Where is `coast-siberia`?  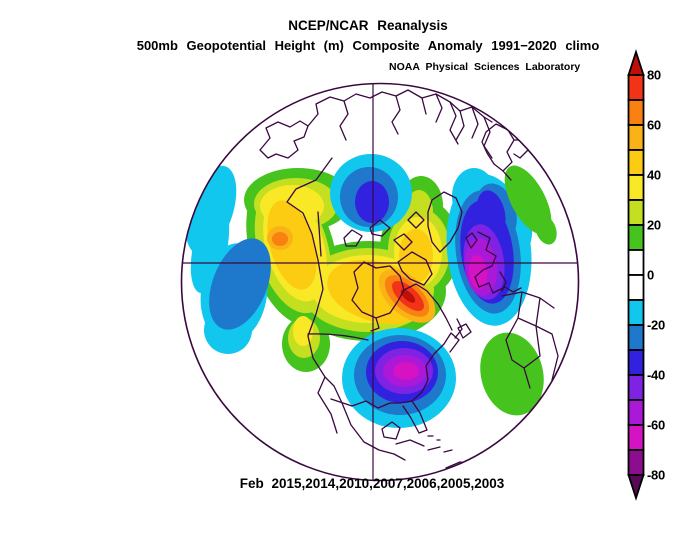
coast-siberia is located at coordinates (376, 124).